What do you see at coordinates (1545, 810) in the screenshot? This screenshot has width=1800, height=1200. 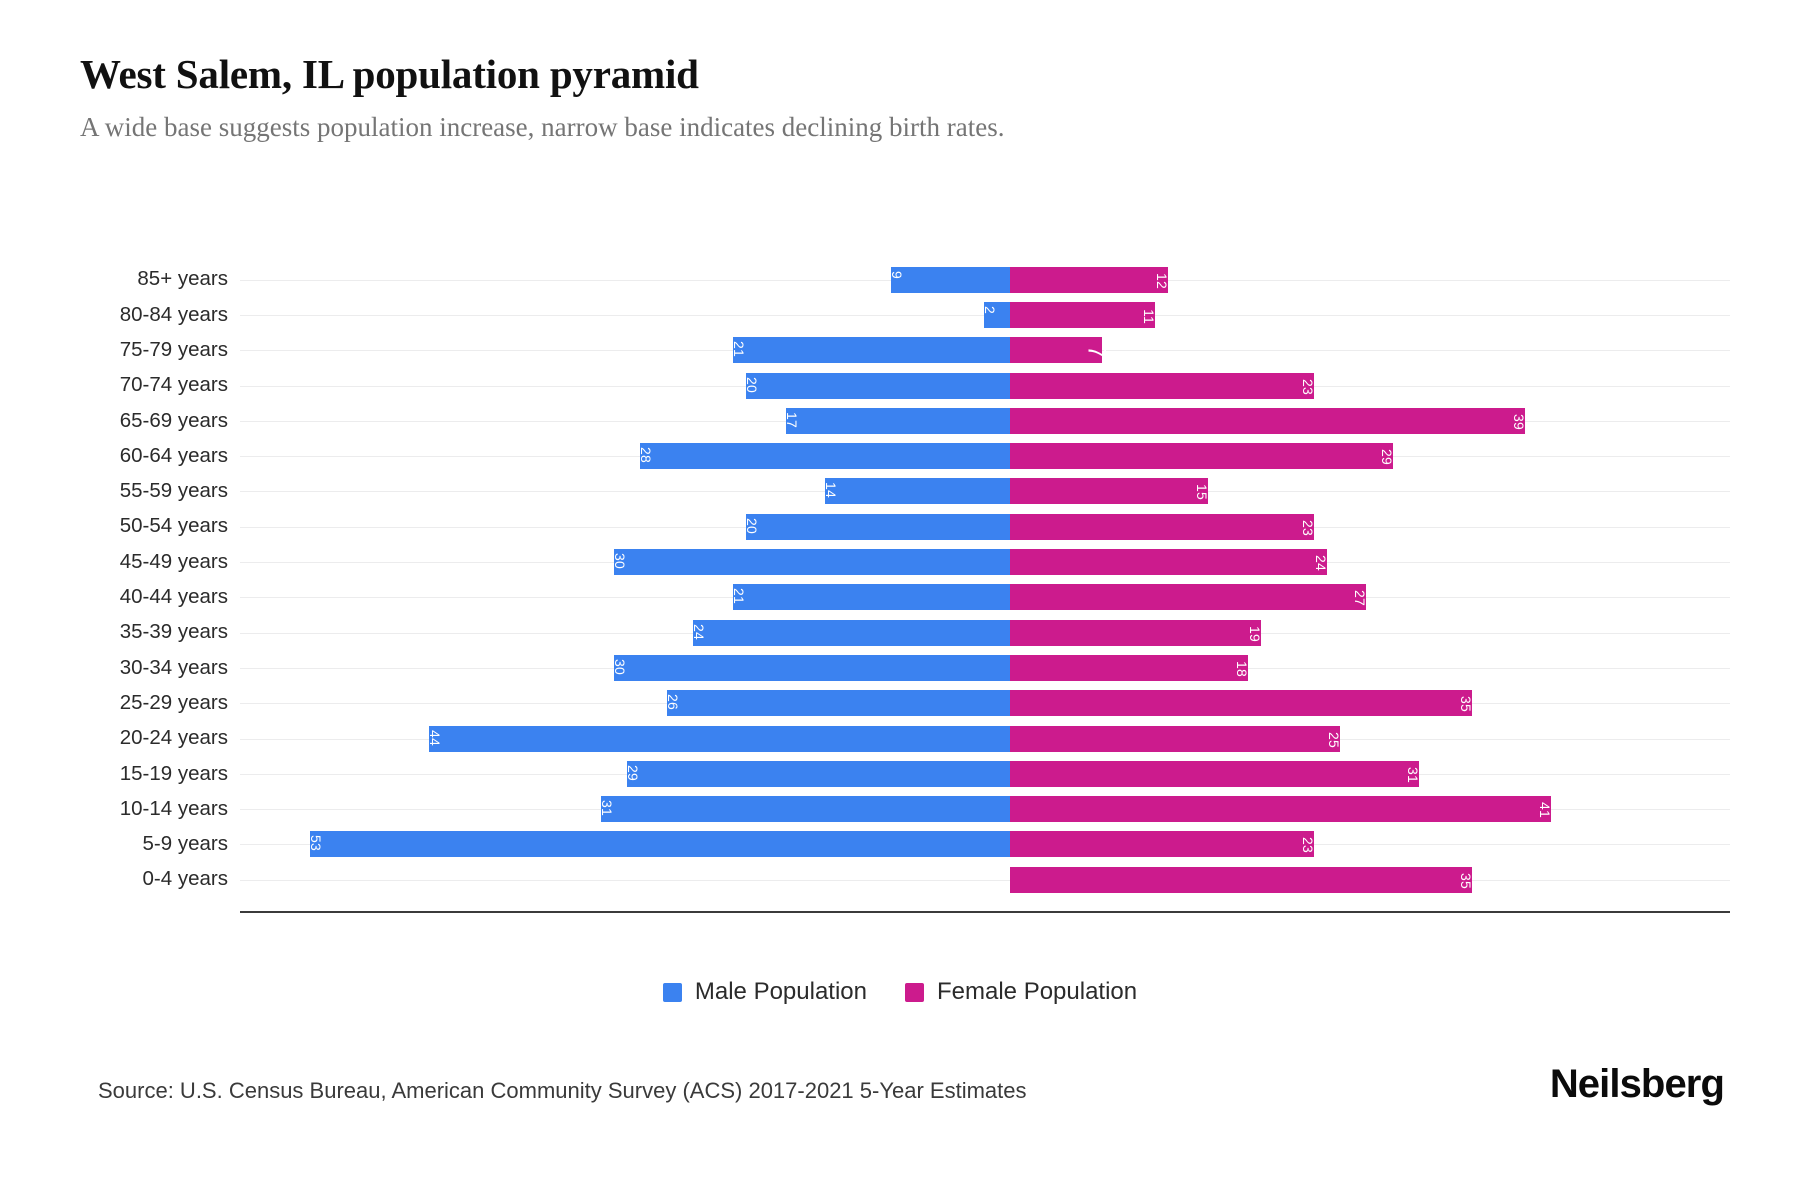 I see `bar-value-female: 41` at bounding box center [1545, 810].